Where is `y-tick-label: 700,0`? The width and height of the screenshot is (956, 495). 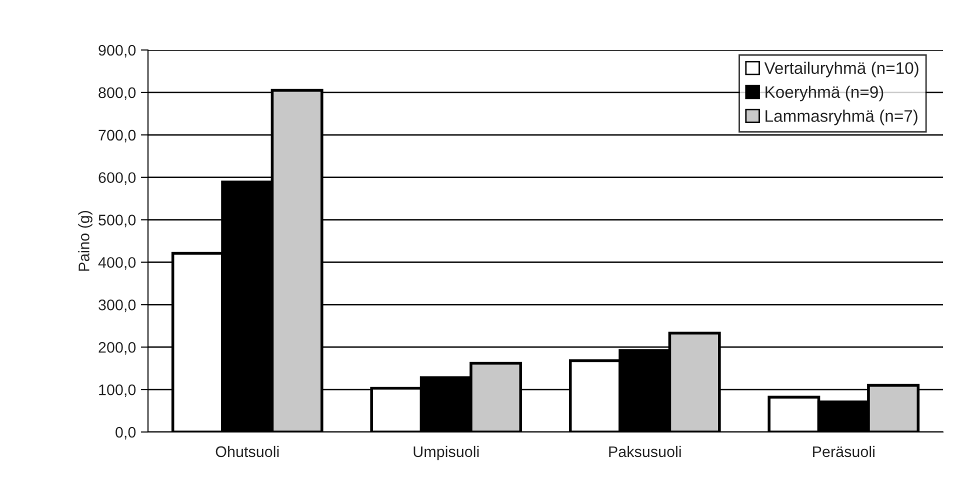 y-tick-label: 700,0 is located at coordinates (117, 136).